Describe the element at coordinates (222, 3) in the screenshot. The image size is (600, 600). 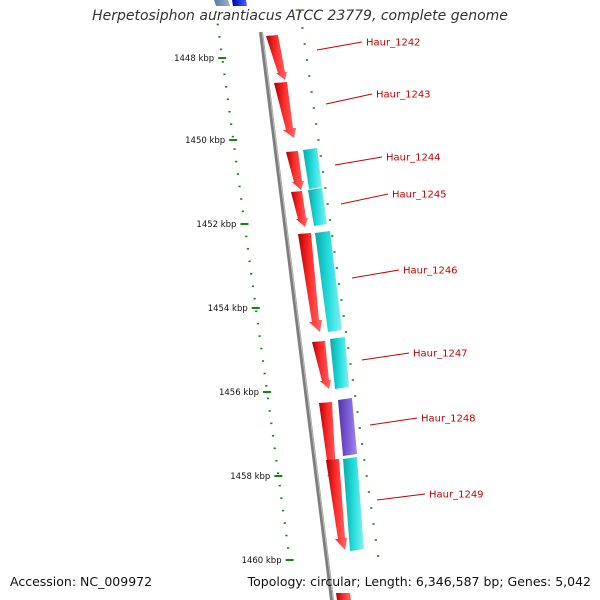
I see `gene-partial-top-left` at that location.